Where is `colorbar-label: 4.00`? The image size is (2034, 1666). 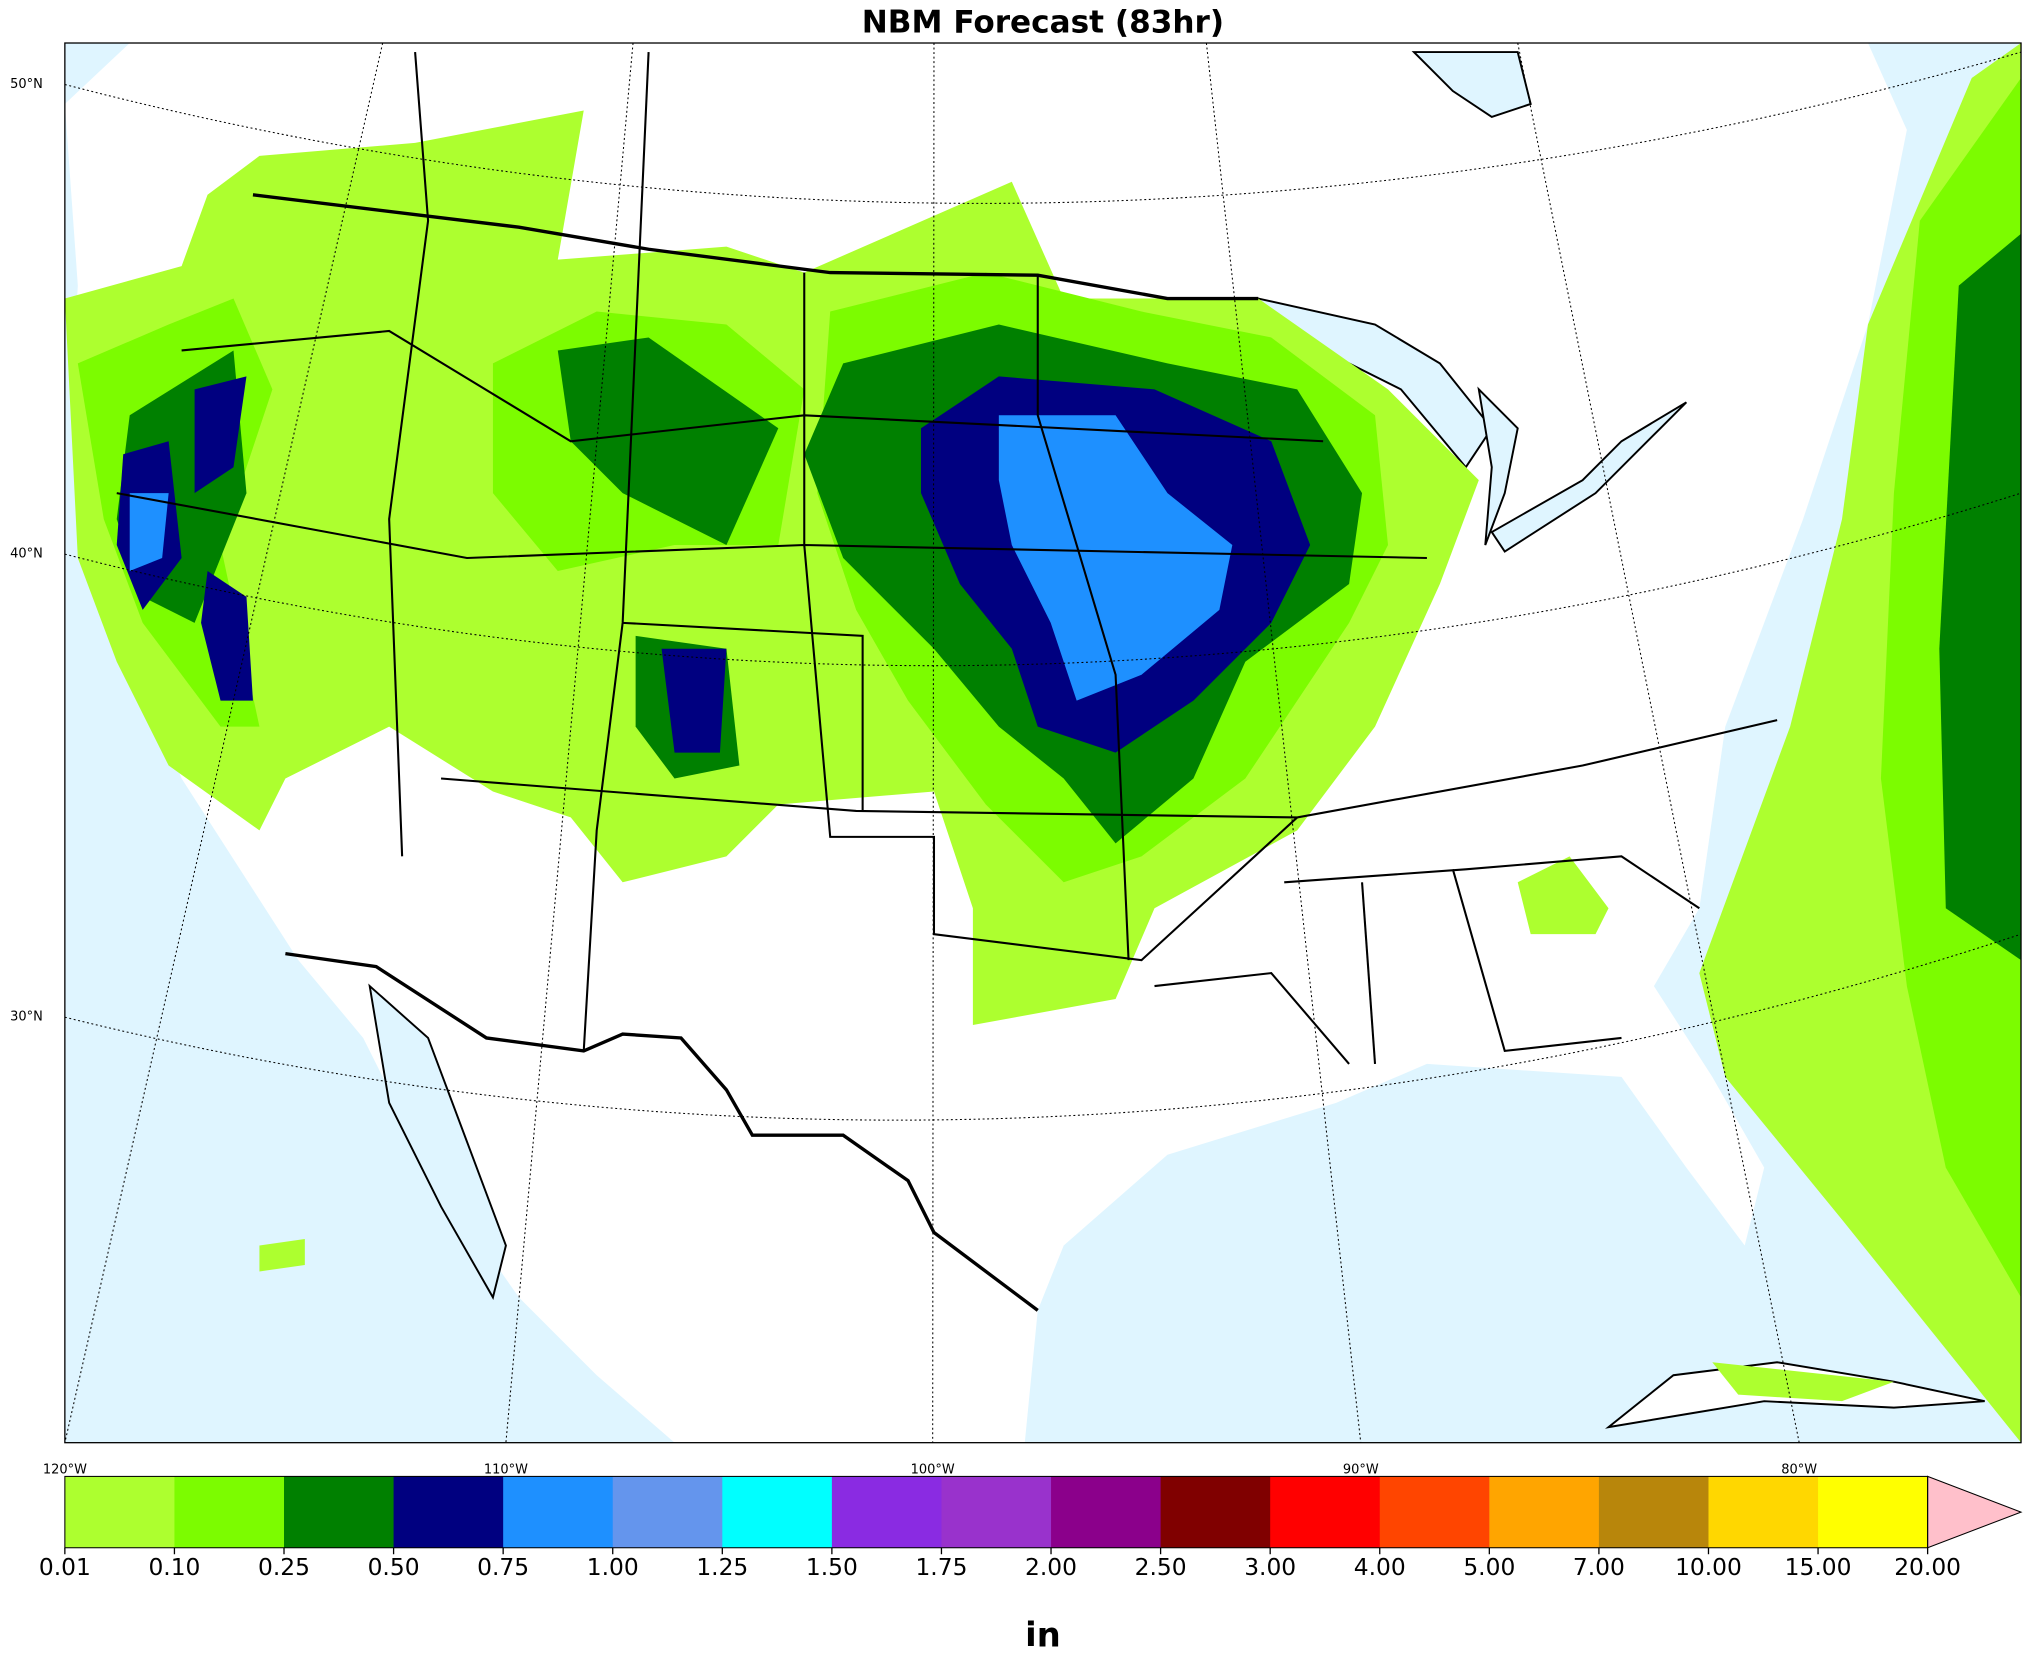 colorbar-label: 4.00 is located at coordinates (1380, 1567).